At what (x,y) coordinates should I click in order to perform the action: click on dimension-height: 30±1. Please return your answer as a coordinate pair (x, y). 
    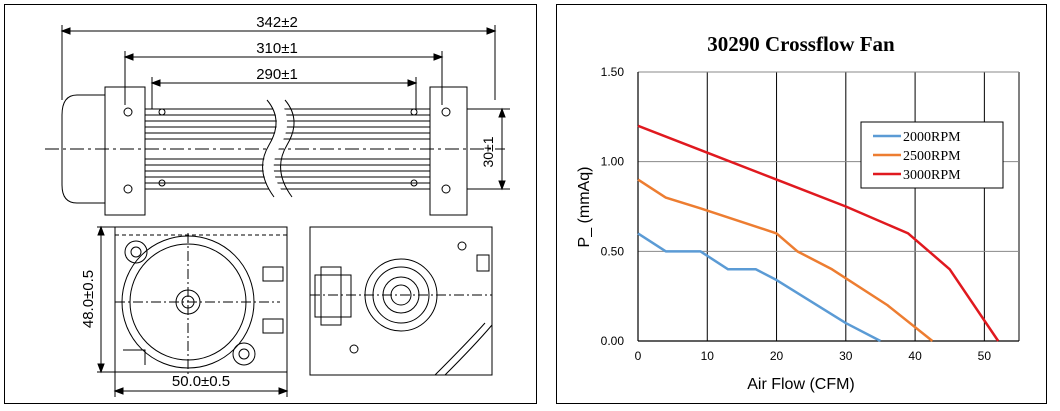
    Looking at the image, I should click on (488, 149).